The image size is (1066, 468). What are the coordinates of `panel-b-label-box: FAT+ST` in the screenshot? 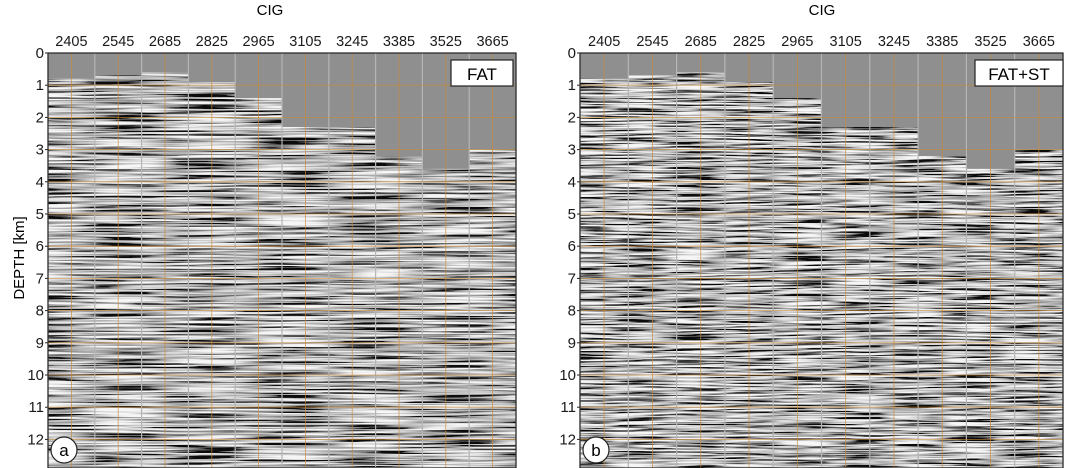 It's located at (1019, 73).